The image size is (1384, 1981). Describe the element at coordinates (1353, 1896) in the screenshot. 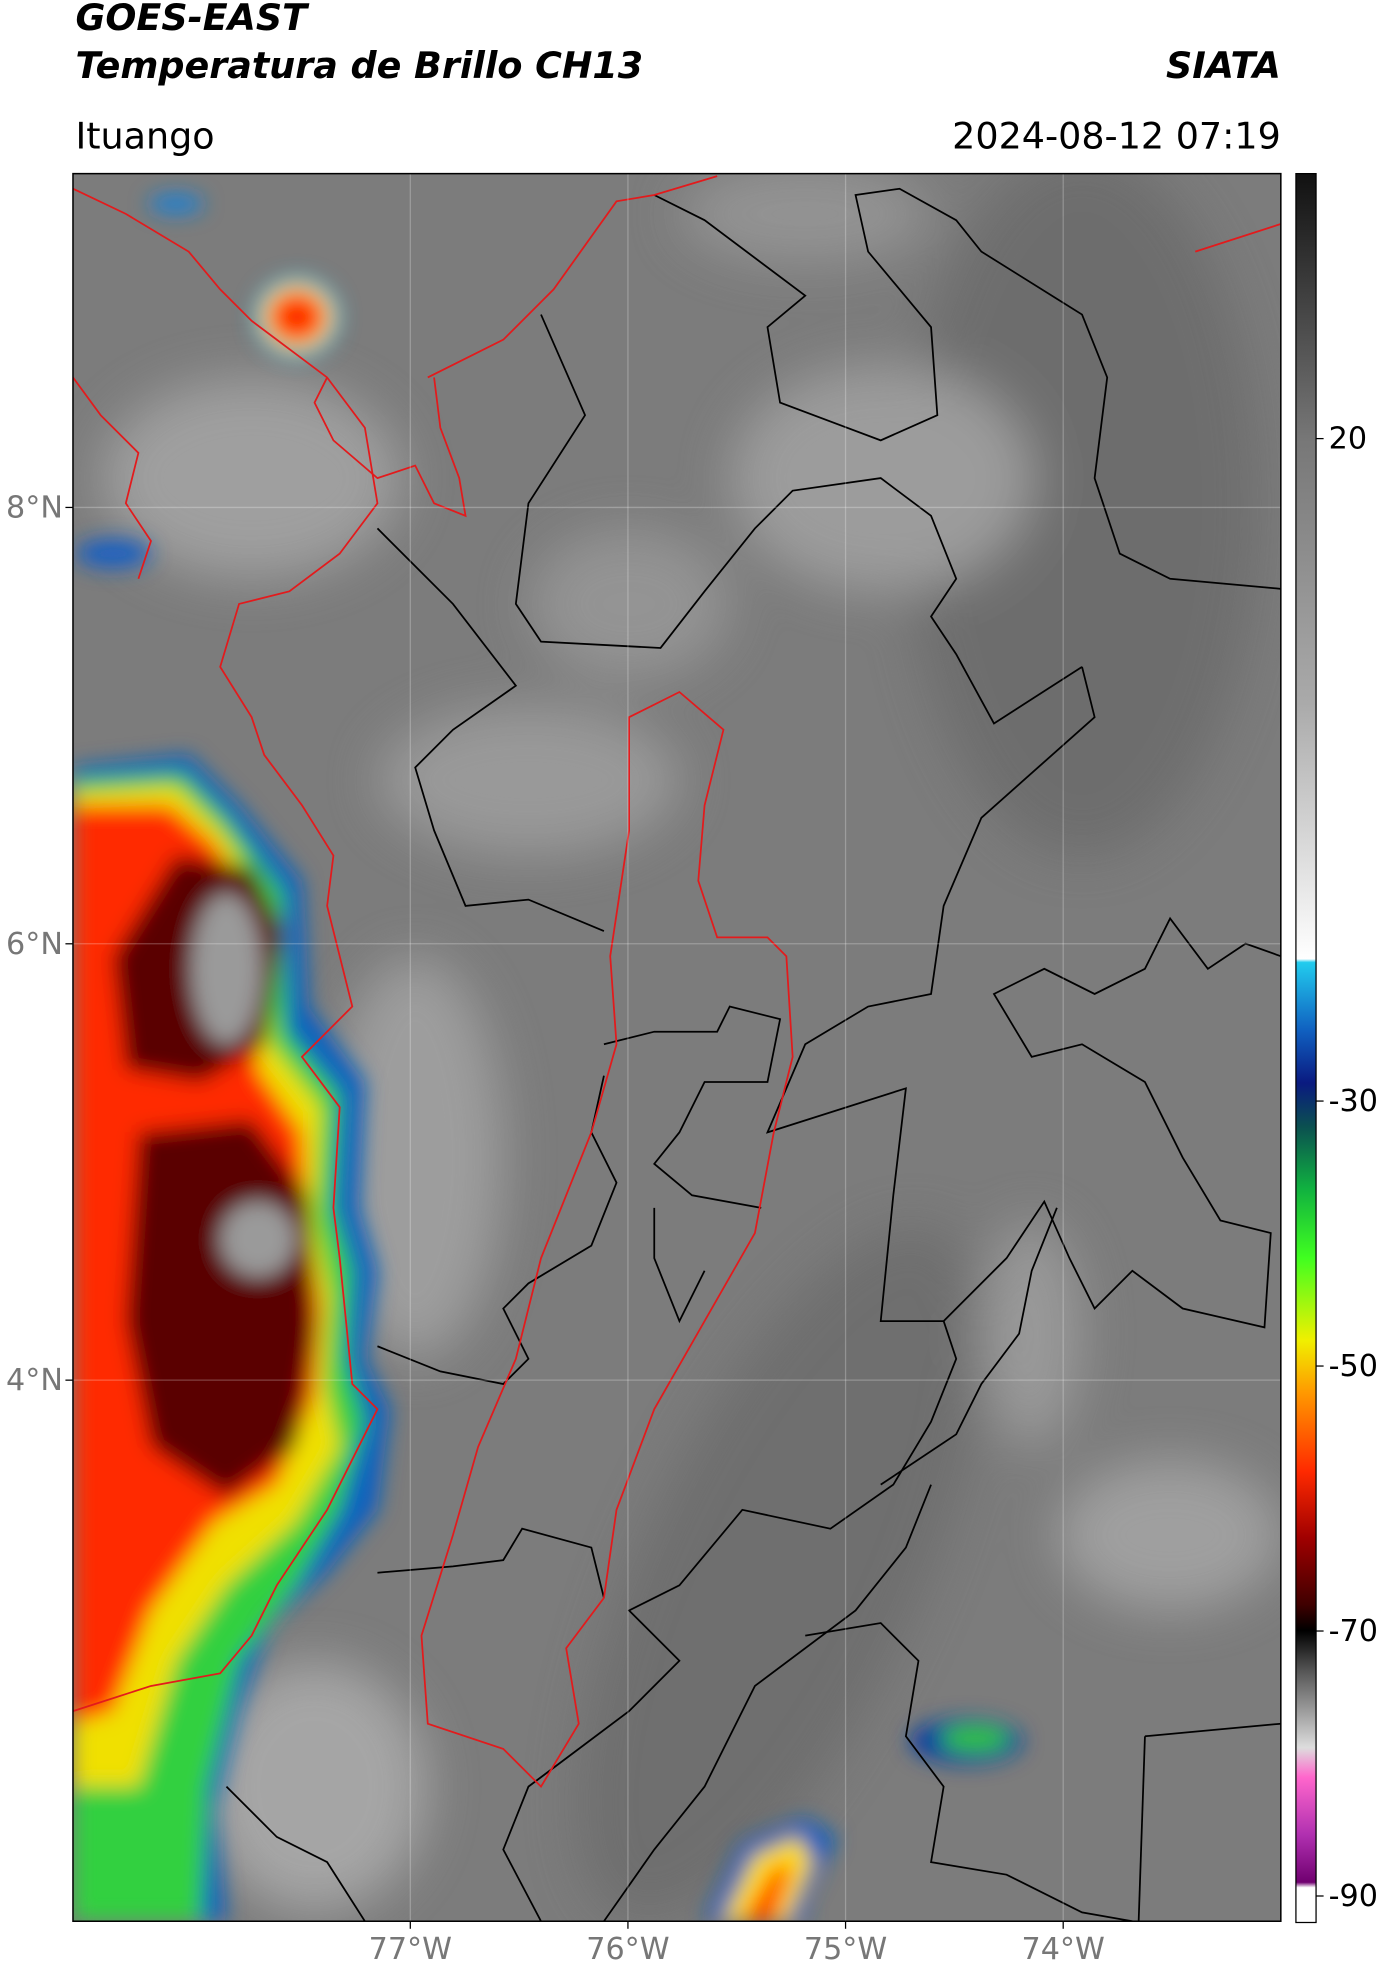

I see `colorbar-tick-label: -90` at that location.